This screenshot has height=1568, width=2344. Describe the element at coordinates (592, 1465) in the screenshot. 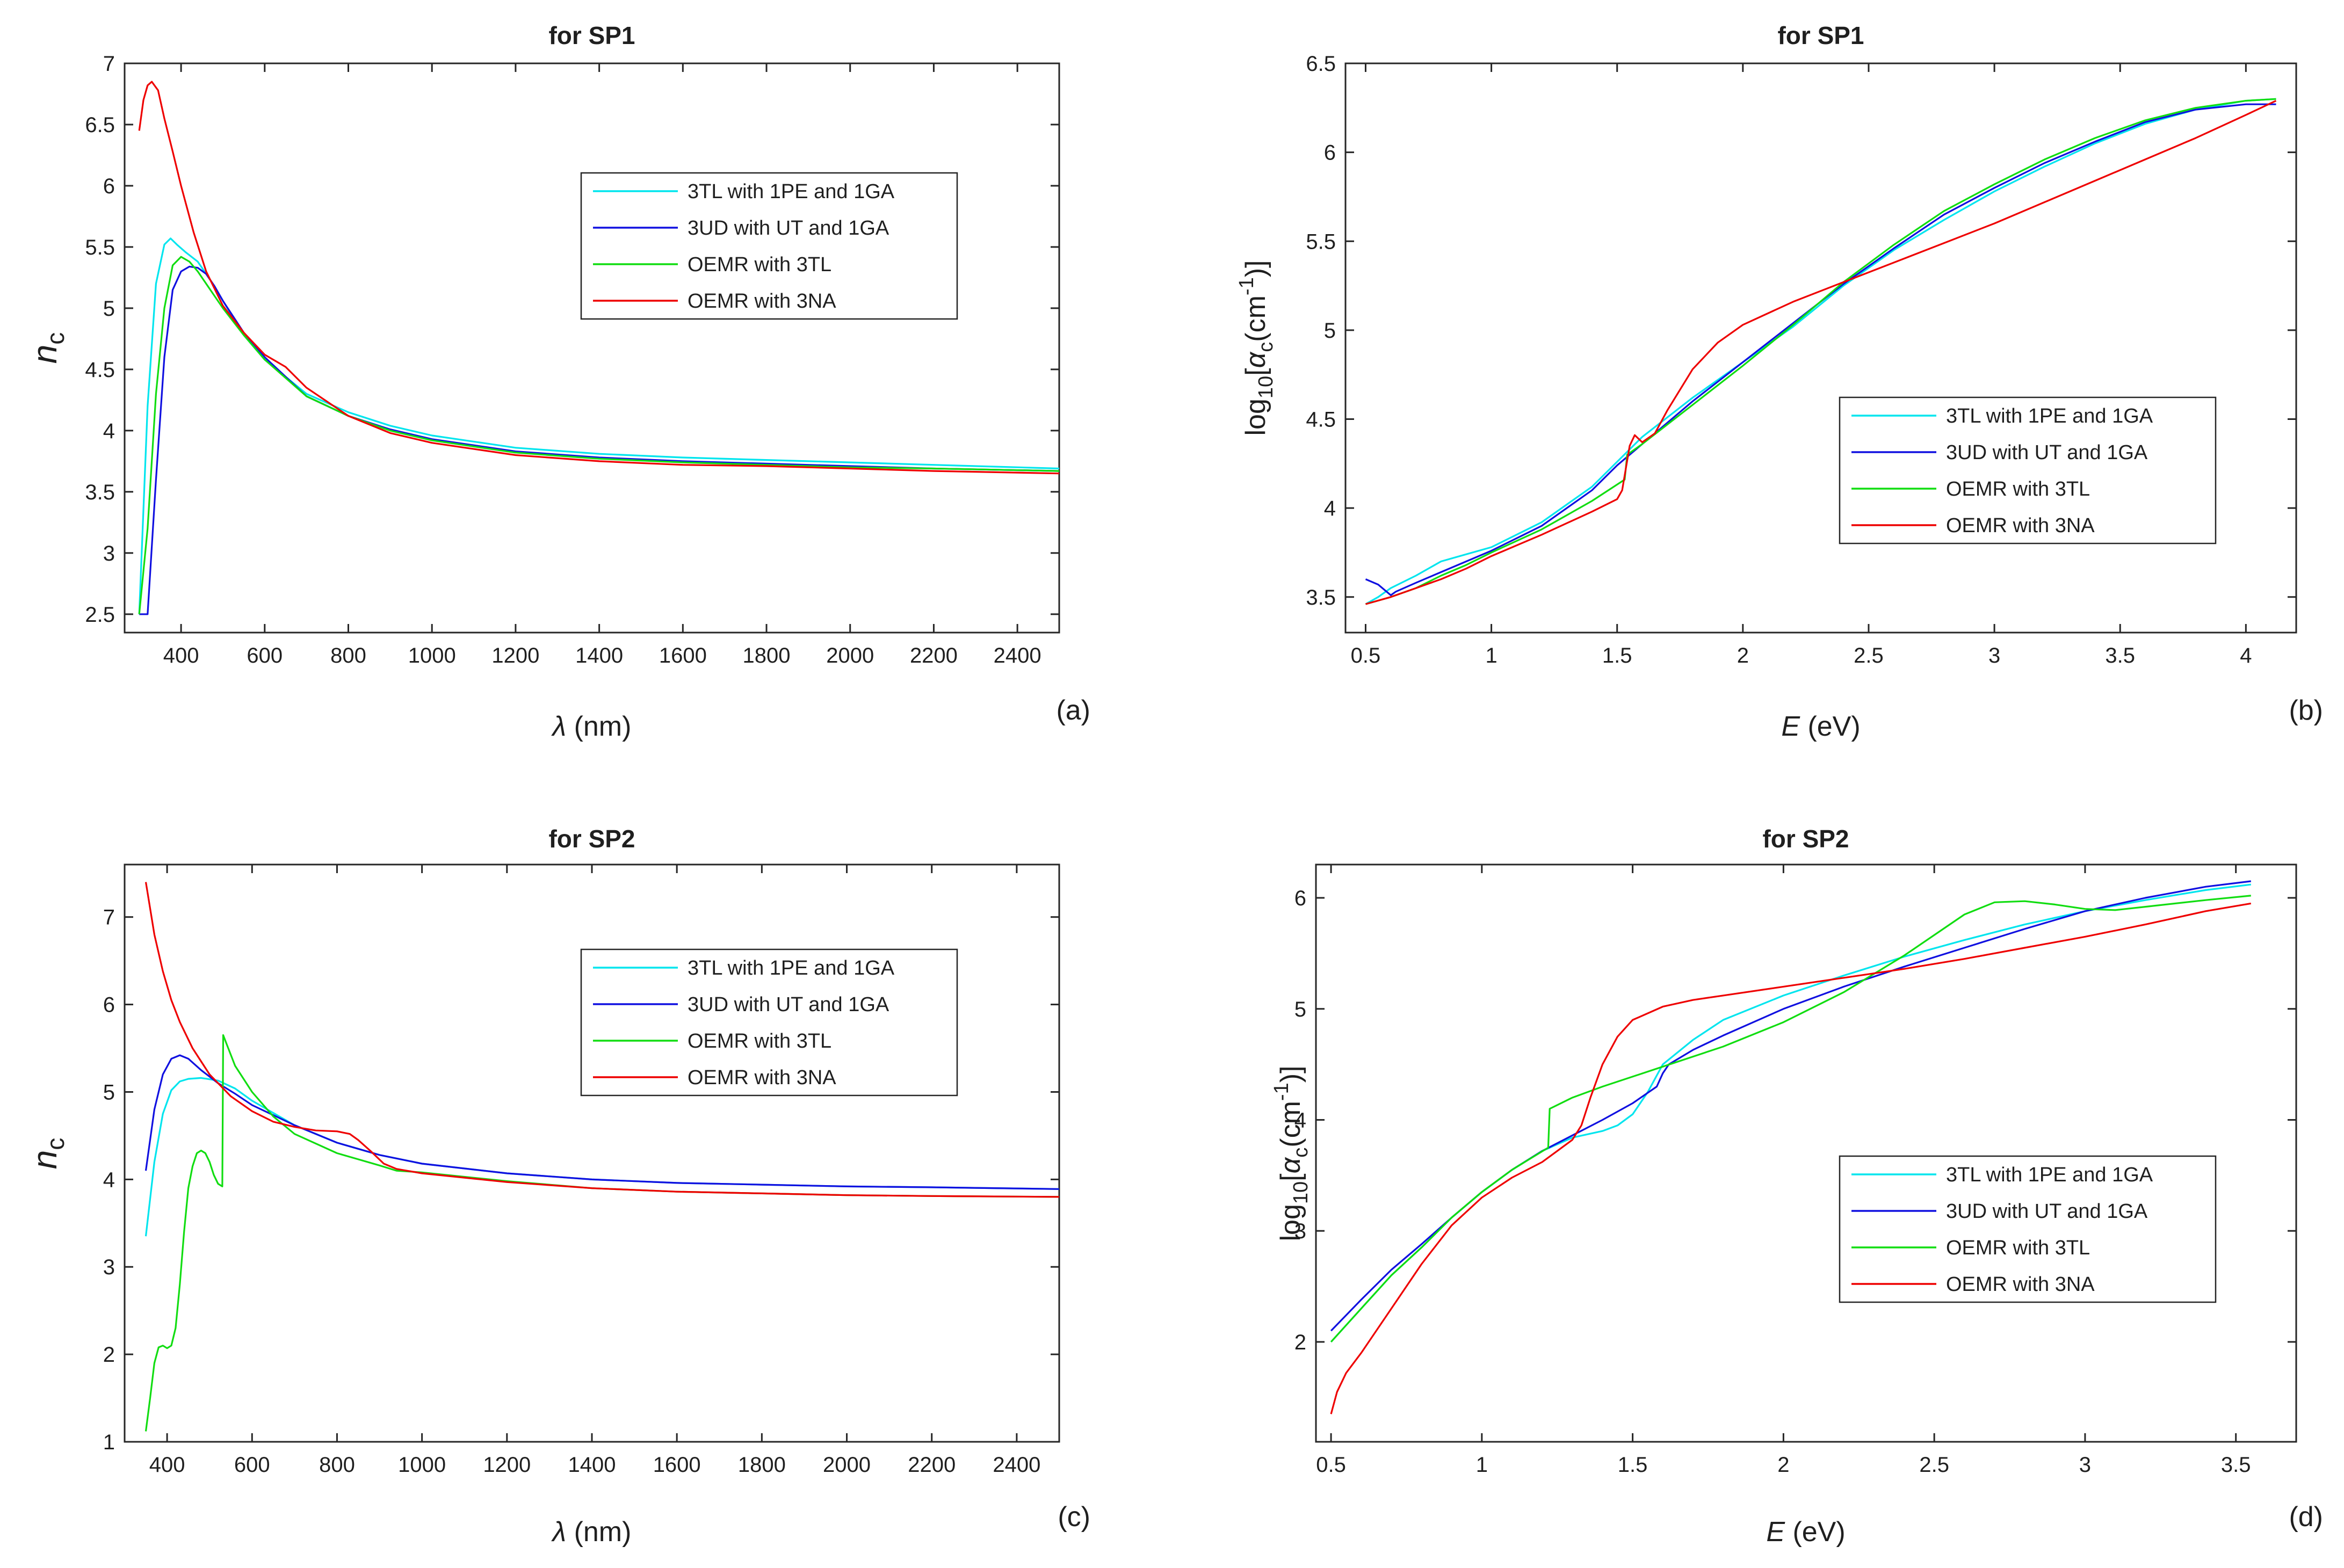

I see `x-tick-label-c-5: 1400` at that location.